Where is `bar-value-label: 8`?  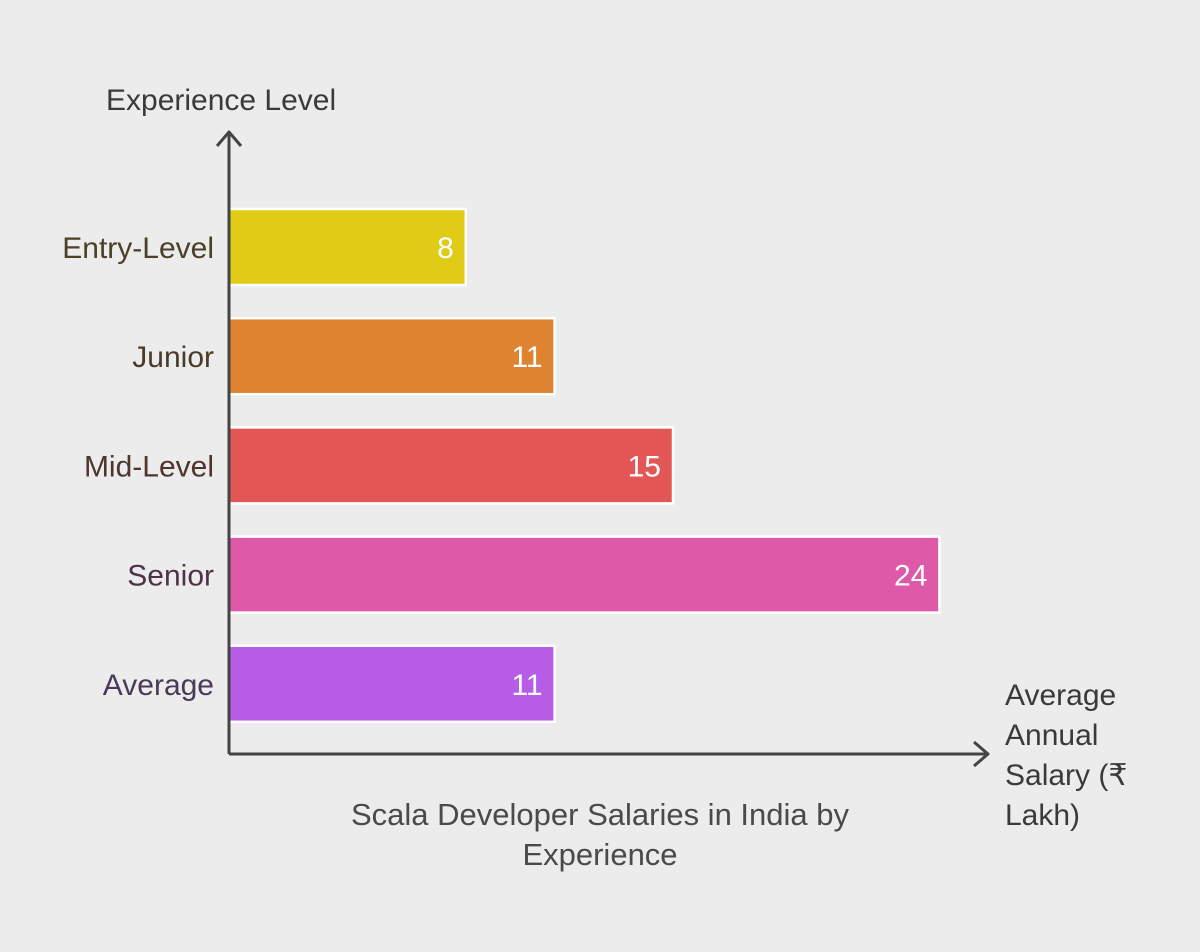
bar-value-label: 8 is located at coordinates (445, 248).